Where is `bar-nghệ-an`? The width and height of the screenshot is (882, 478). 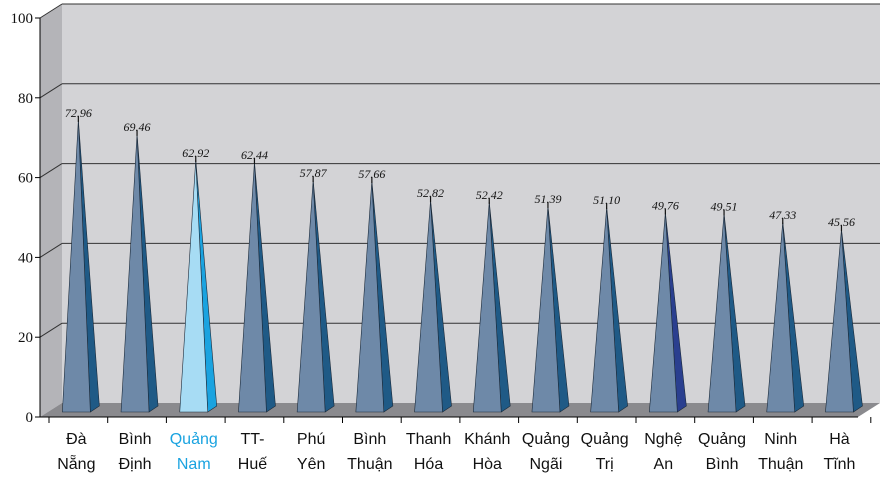
bar-nghệ-an is located at coordinates (668, 310).